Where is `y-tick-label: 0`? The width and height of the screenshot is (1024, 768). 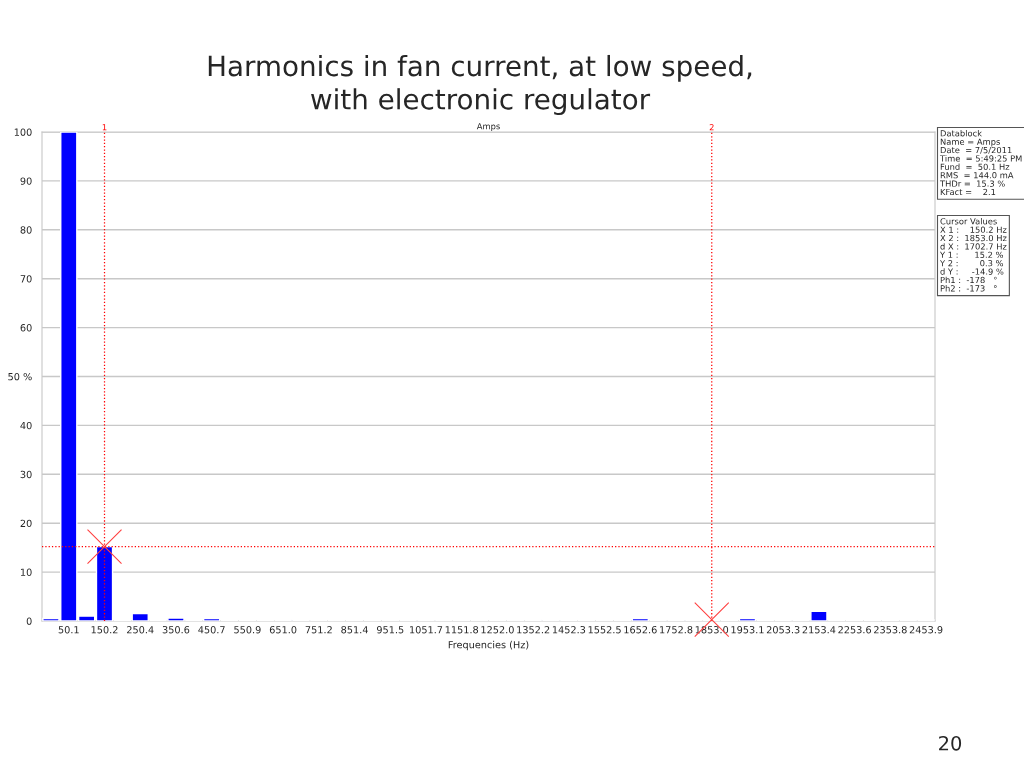
y-tick-label: 0 is located at coordinates (29, 621).